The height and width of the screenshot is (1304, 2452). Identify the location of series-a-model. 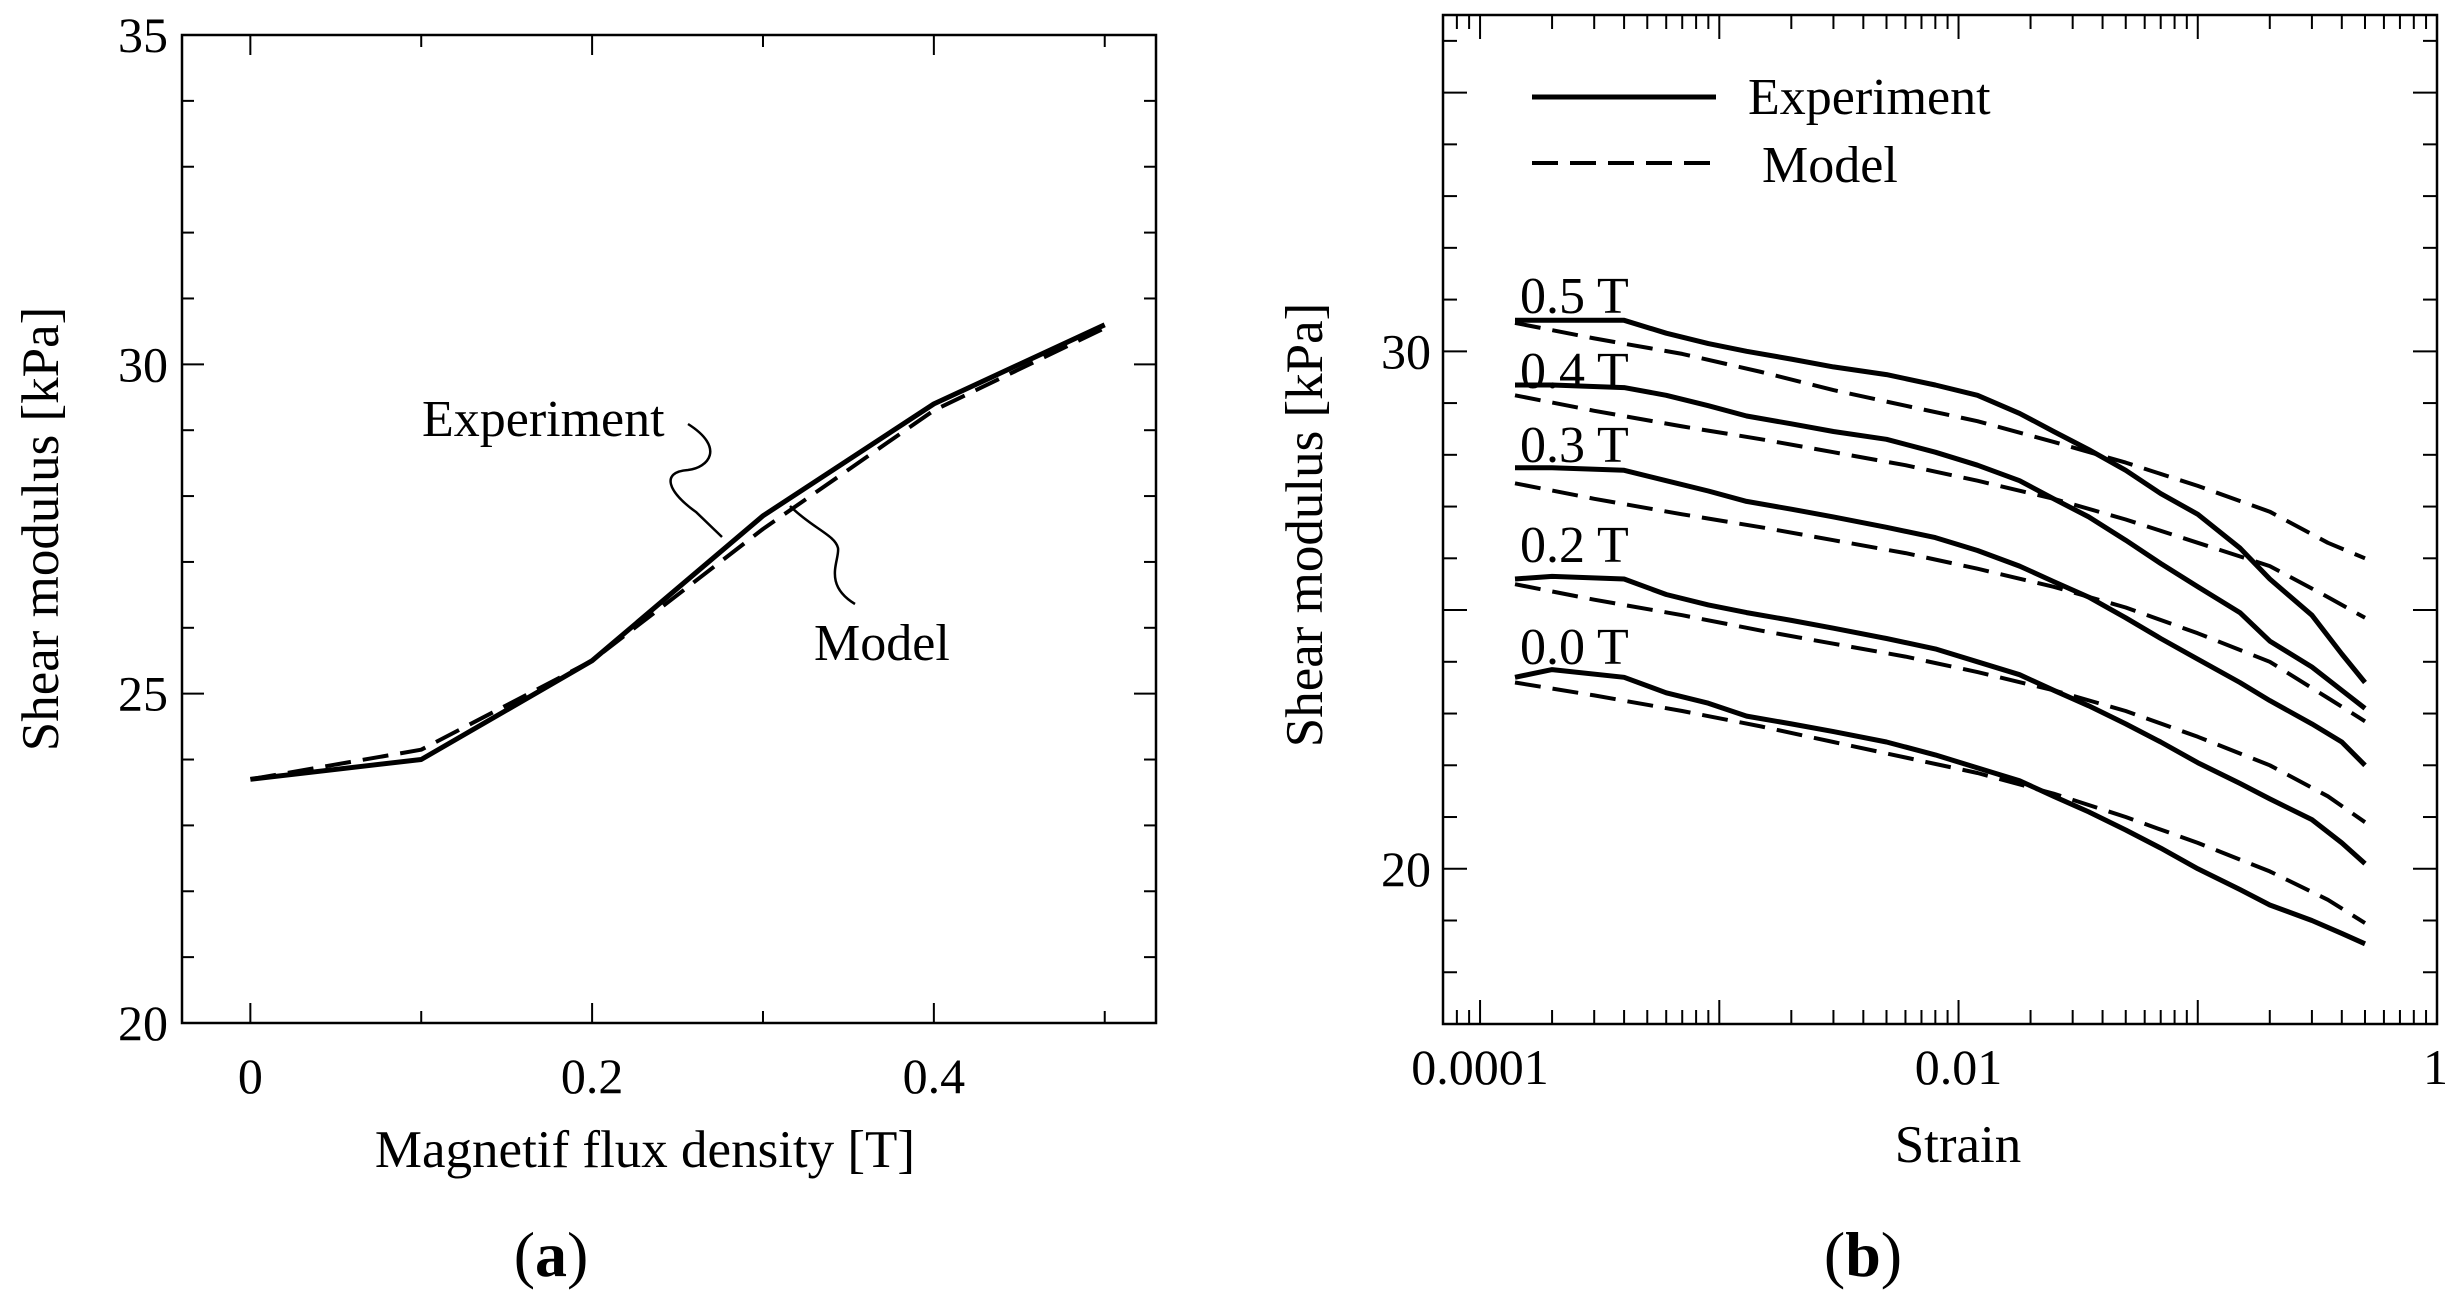
(678, 554).